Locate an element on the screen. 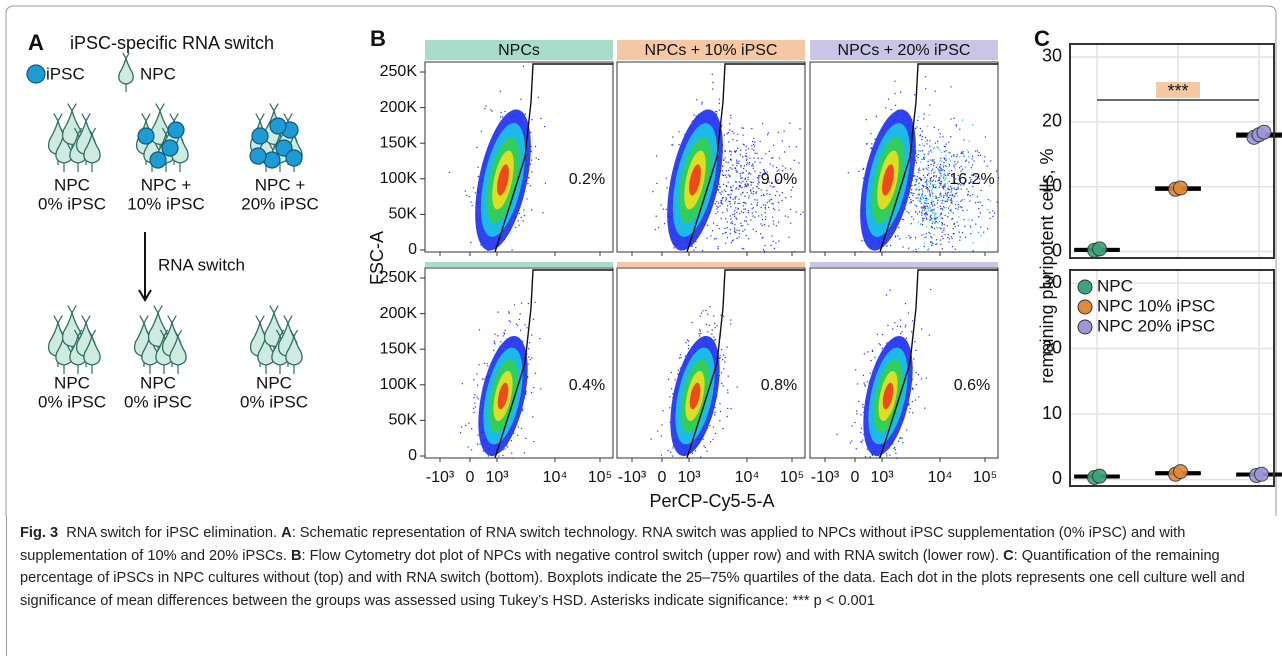 This screenshot has height=662, width=1282. significance: *** is located at coordinates (1177, 91).